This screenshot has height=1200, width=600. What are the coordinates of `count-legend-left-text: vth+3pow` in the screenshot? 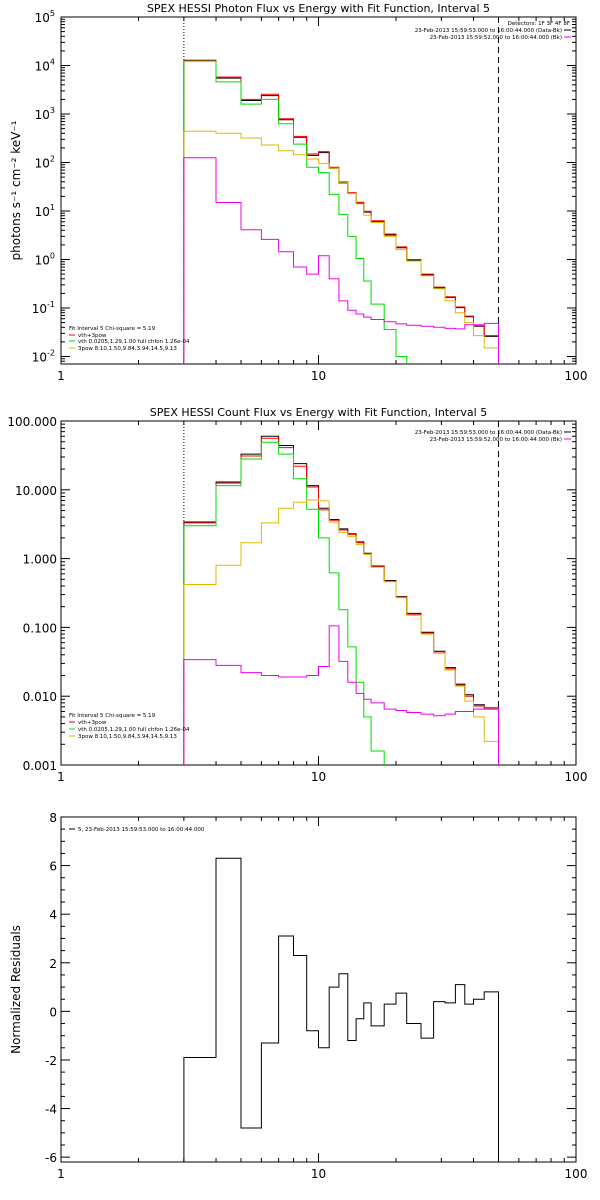 It's located at (92, 723).